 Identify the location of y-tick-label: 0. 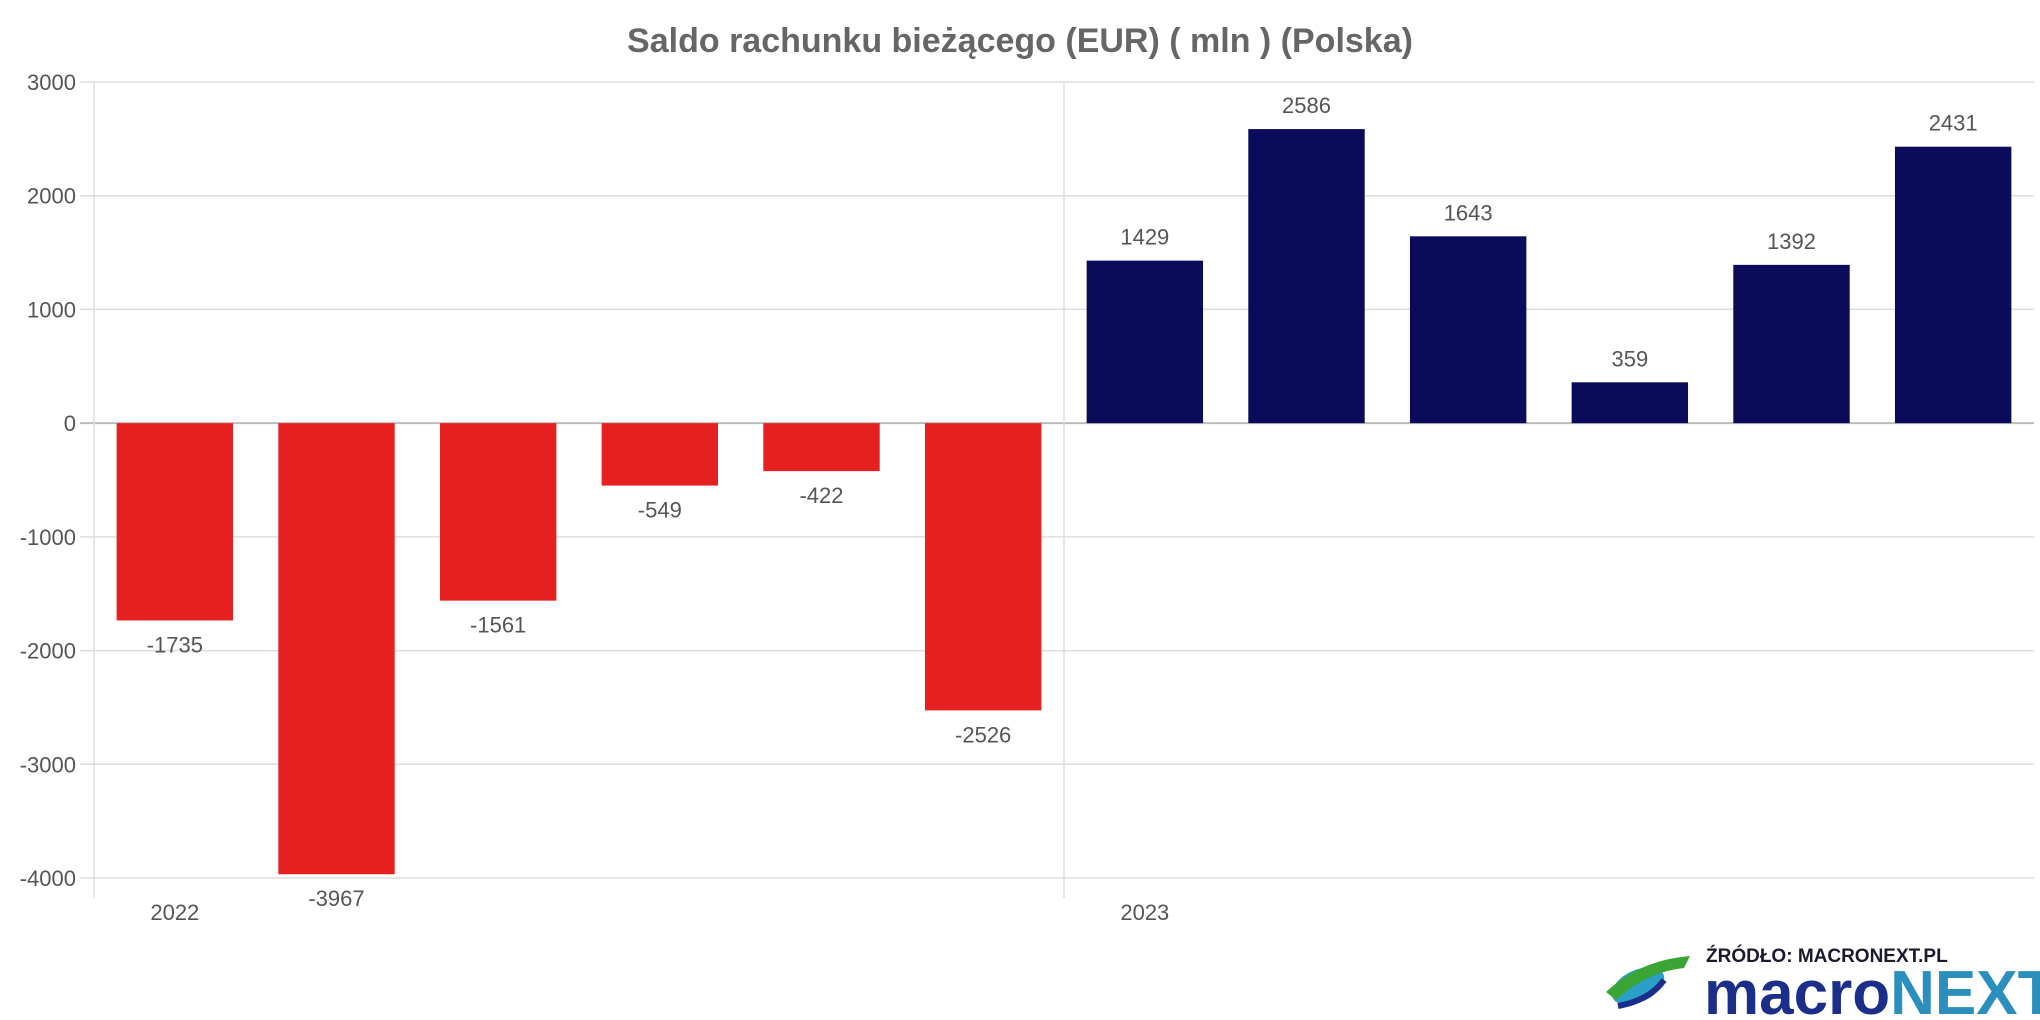
(70, 423).